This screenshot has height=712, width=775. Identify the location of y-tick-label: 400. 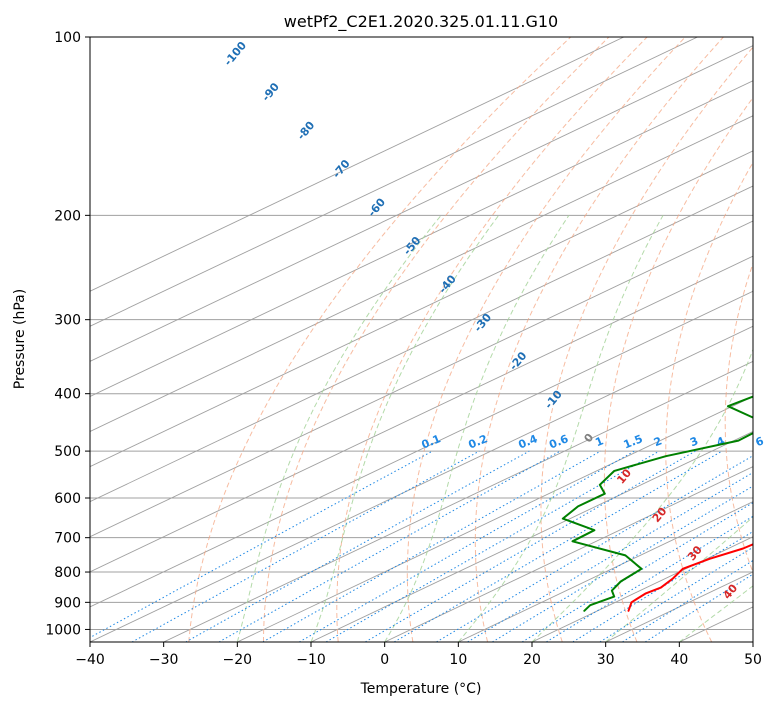
(67, 395).